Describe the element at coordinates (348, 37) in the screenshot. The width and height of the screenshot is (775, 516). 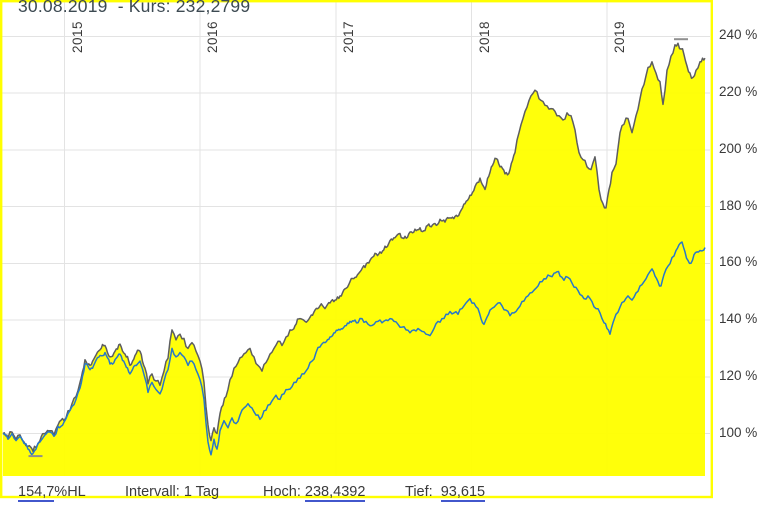
I see `x-axis-year-label: 2017` at that location.